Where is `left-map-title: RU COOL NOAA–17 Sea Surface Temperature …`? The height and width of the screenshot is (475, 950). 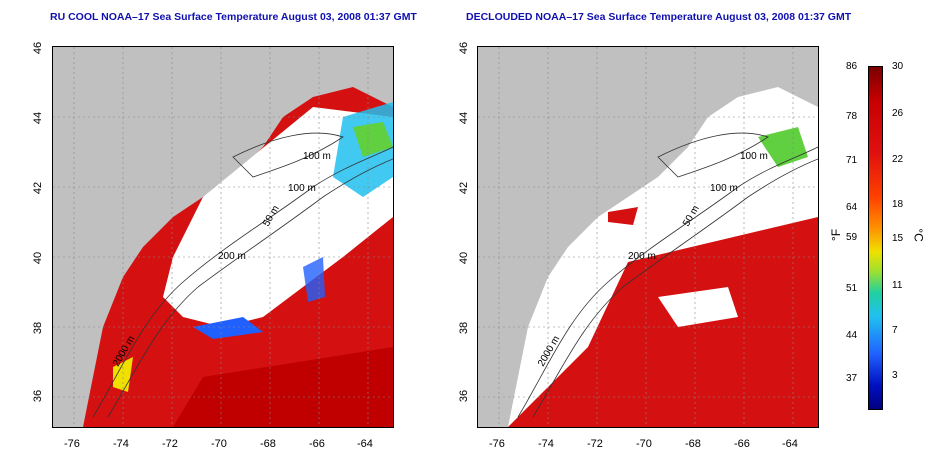 left-map-title: RU COOL NOAA–17 Sea Surface Temperature … is located at coordinates (233, 17).